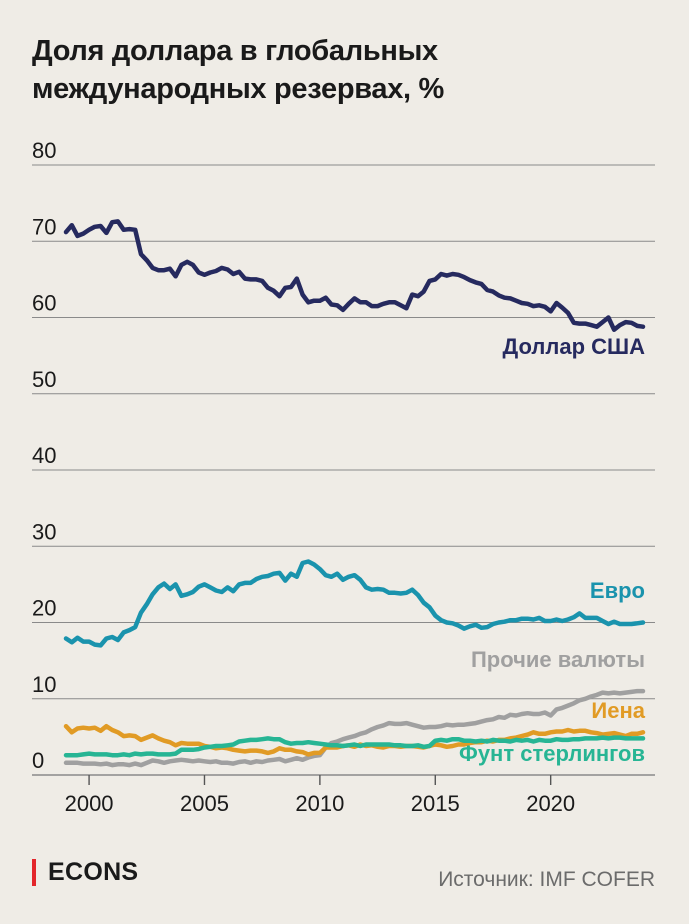 The width and height of the screenshot is (689, 924). I want to click on y-tick-label: 50, so click(44, 379).